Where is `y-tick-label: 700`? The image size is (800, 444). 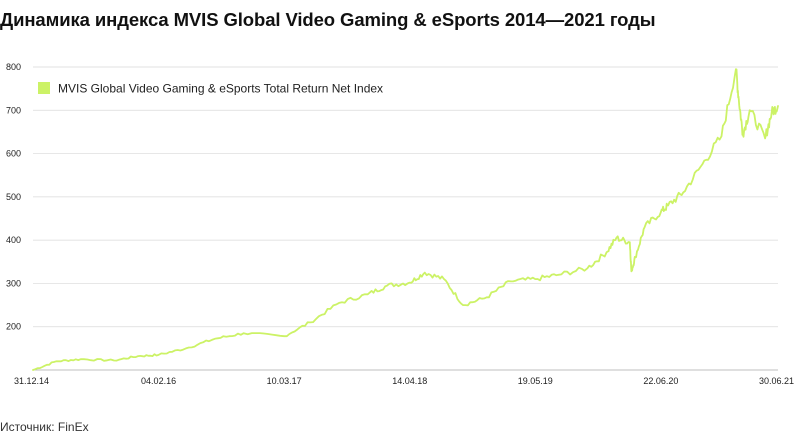 y-tick-label: 700 is located at coordinates (13, 110).